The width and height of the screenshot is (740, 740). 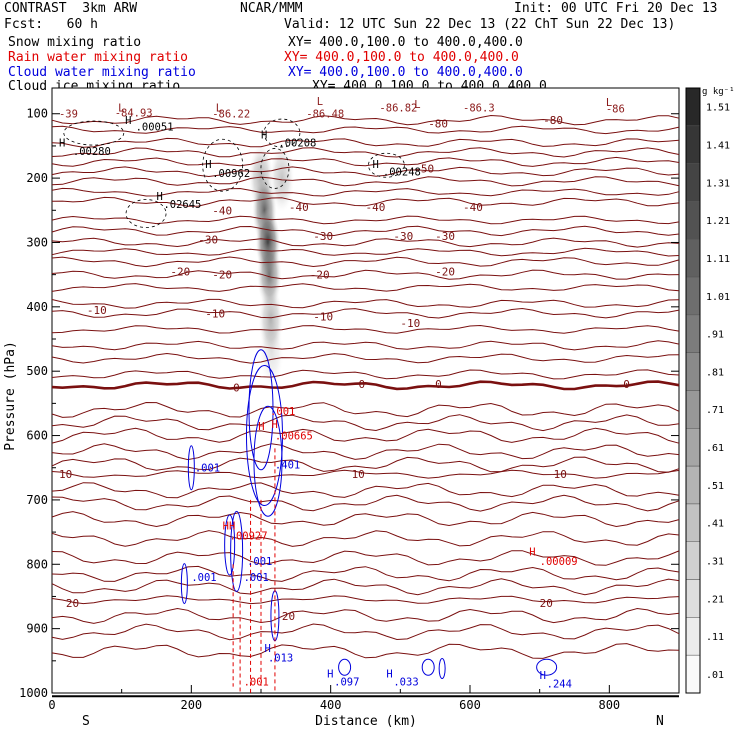 What do you see at coordinates (280, 659) in the screenshot?
I see `extrema-label: .013` at bounding box center [280, 659].